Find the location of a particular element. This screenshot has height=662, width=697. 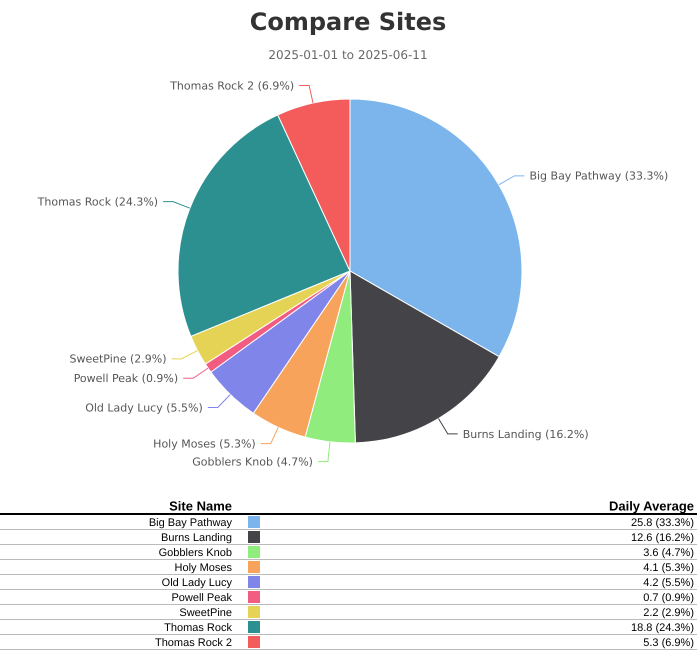

text: 4.2 (5.5%) is located at coordinates (668, 582).